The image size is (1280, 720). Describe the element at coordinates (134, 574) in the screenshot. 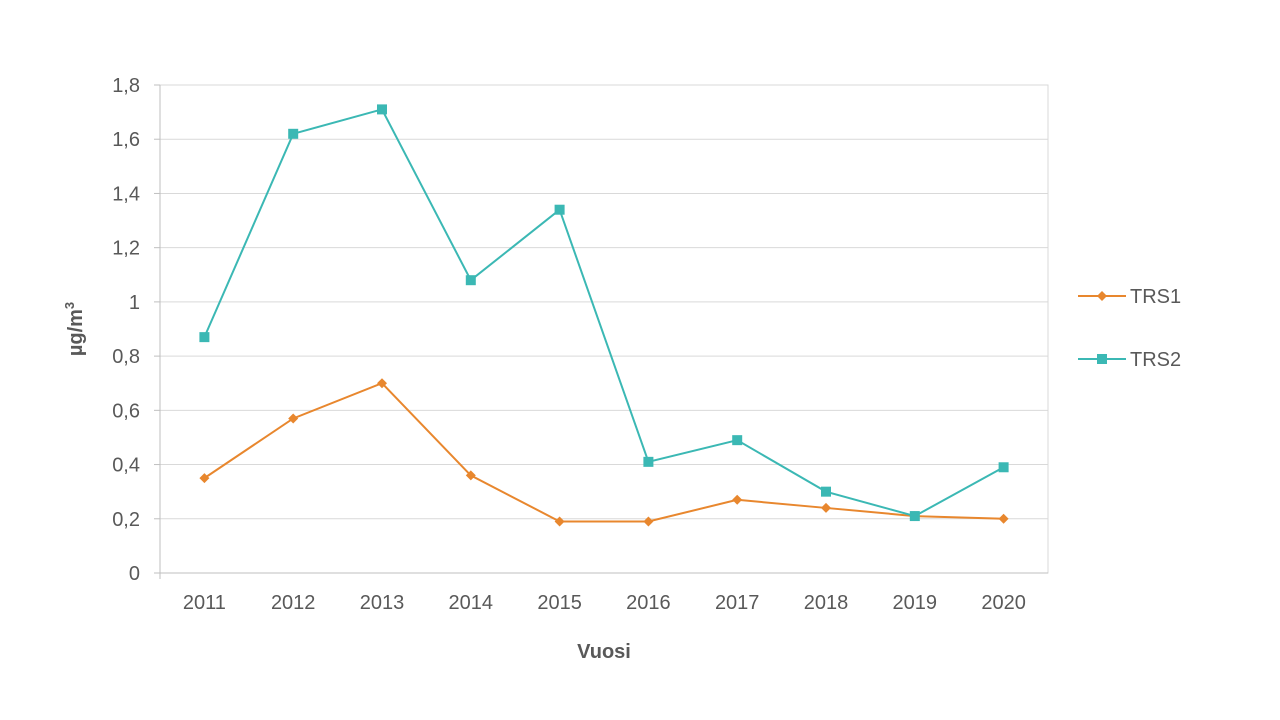

I see `y-tick-label: 0` at that location.